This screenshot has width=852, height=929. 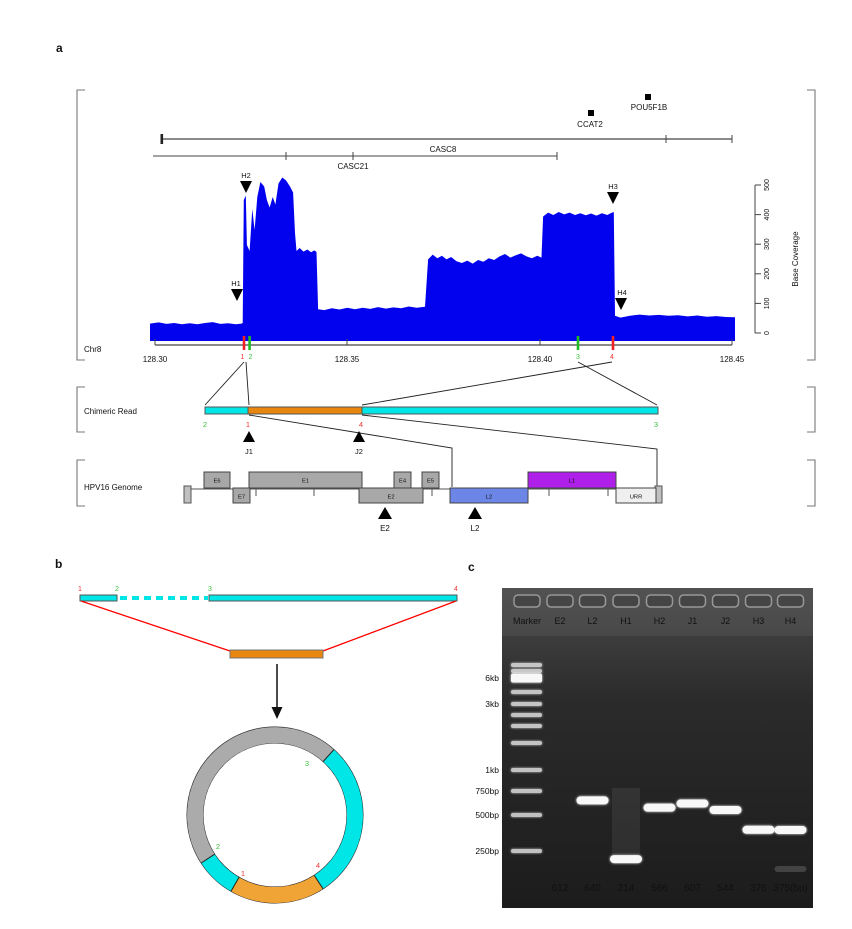 What do you see at coordinates (767, 303) in the screenshot?
I see `y-ticklabel-100: 100` at bounding box center [767, 303].